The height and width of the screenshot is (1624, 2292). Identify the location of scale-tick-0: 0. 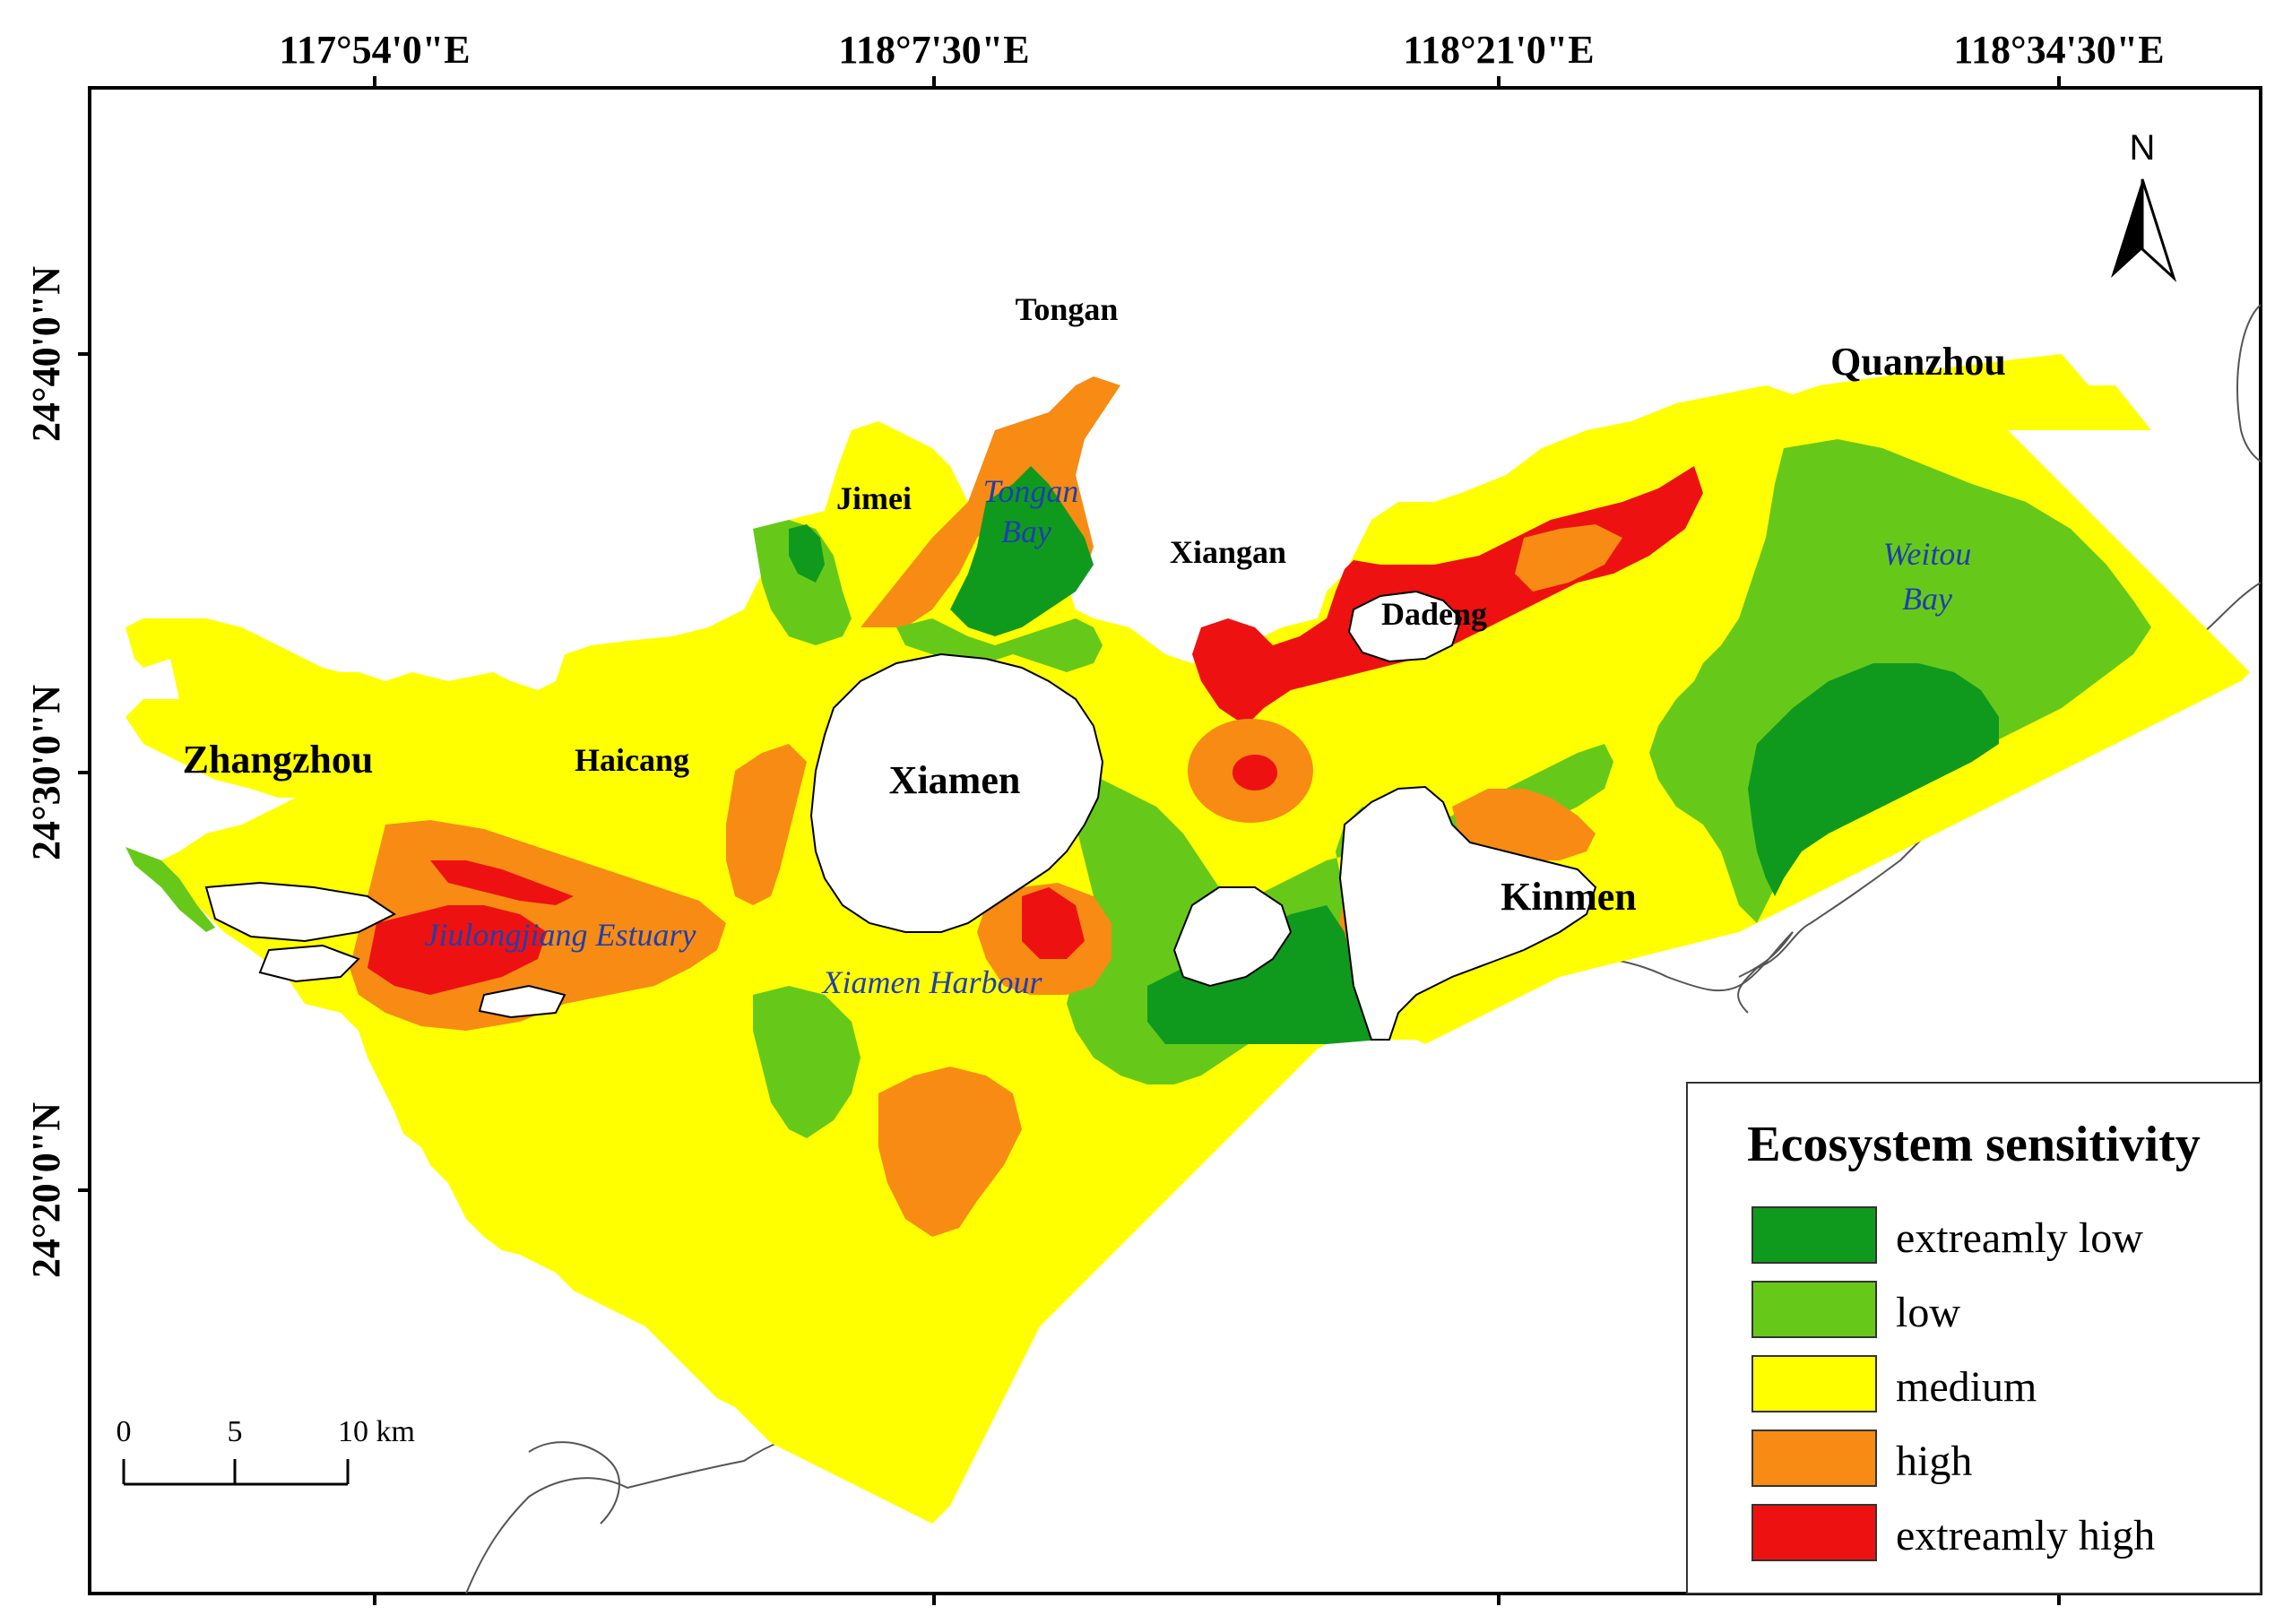
(124, 1431).